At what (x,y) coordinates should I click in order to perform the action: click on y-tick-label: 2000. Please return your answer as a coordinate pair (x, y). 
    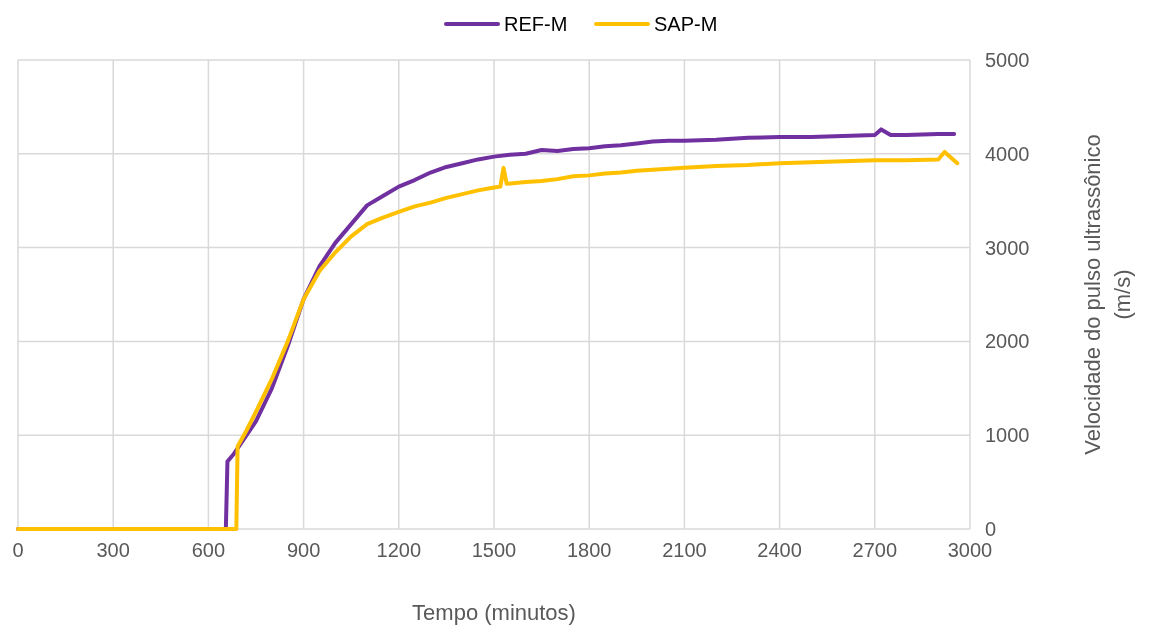
    Looking at the image, I should click on (1007, 341).